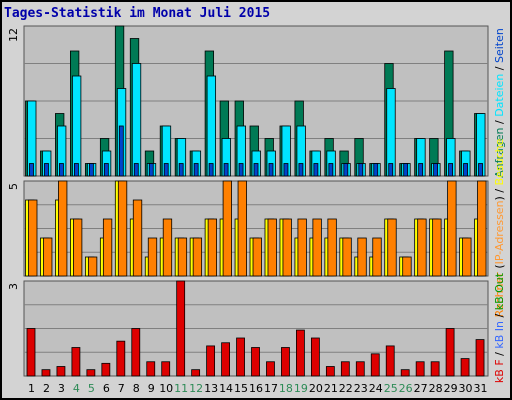 The height and width of the screenshot is (400, 512). Describe the element at coordinates (451, 388) in the screenshot. I see `x-tick-label-day-29: 29` at that location.